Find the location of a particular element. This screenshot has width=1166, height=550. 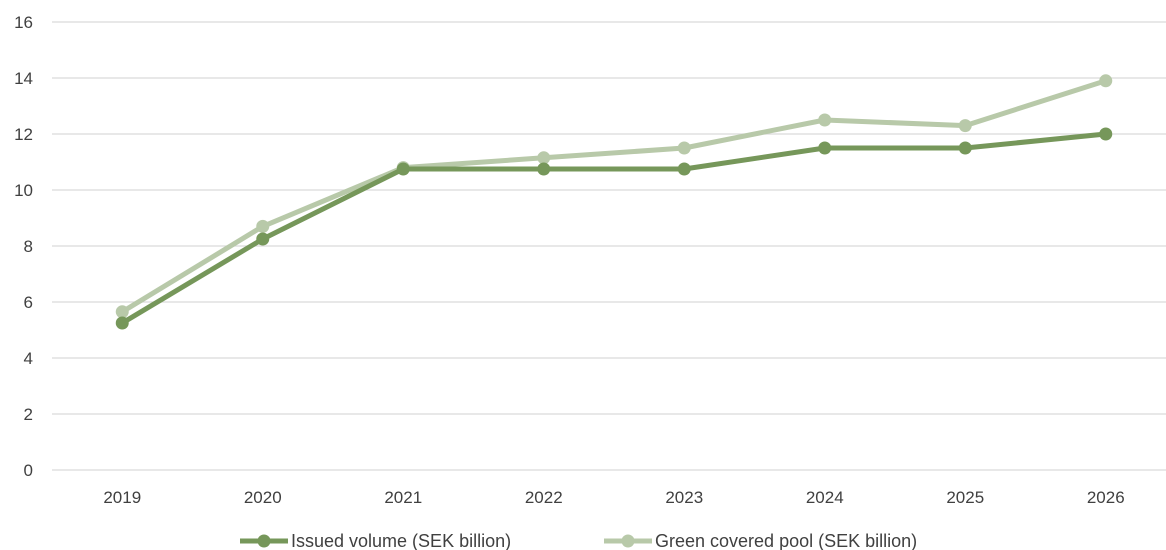

x-tick-label: 2024 is located at coordinates (825, 497).